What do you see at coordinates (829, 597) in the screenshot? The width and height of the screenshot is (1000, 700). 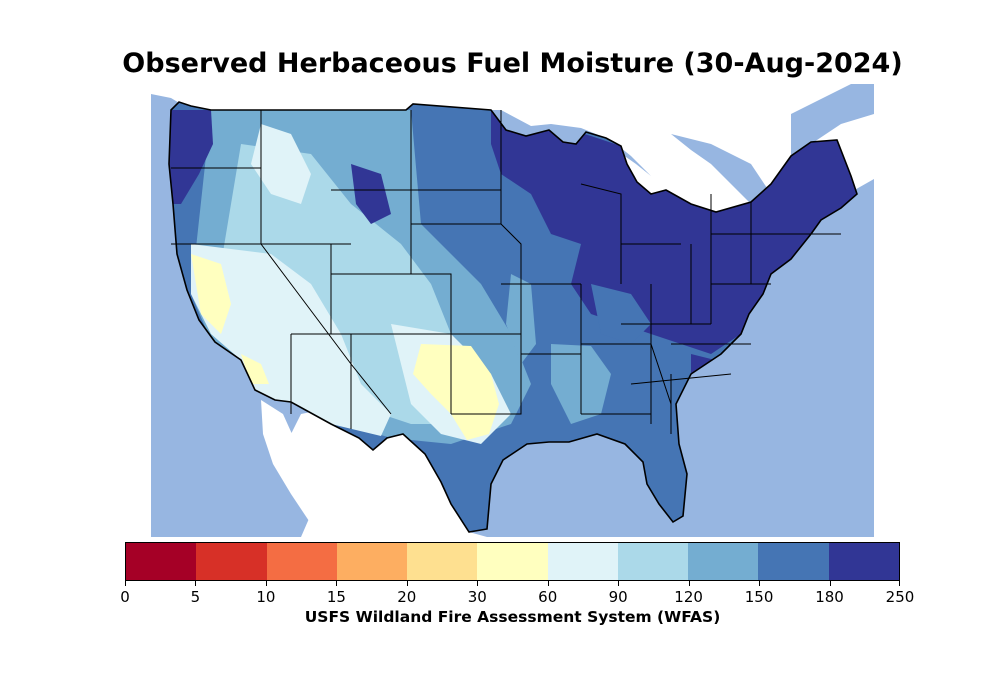 I see `colorbar-tick-label: 180` at bounding box center [829, 597].